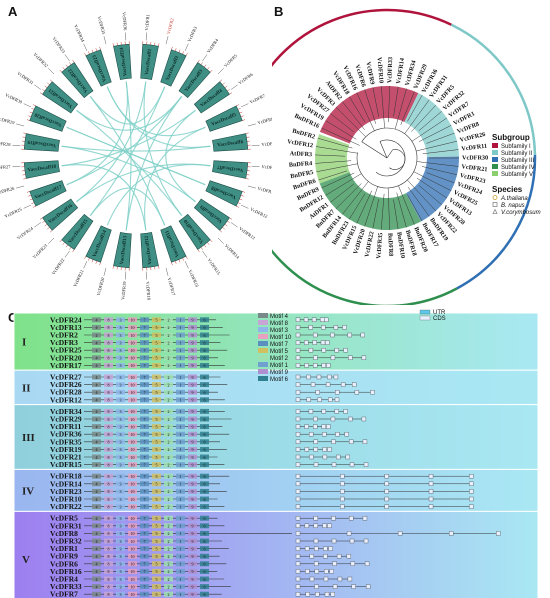  I want to click on subgroup-arc, so click(493, 89).